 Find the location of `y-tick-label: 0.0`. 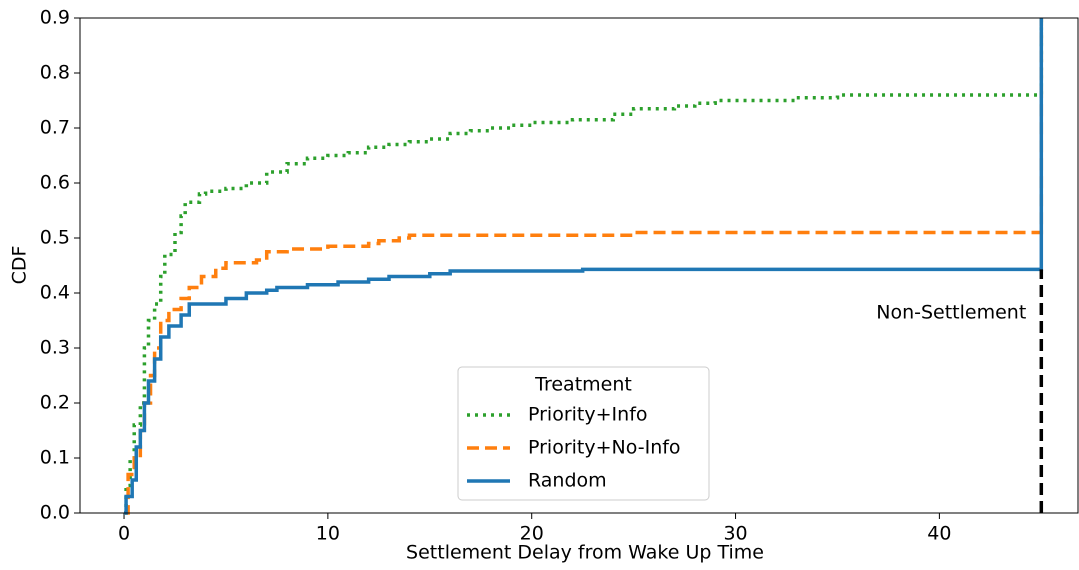

y-tick-label: 0.0 is located at coordinates (55, 513).